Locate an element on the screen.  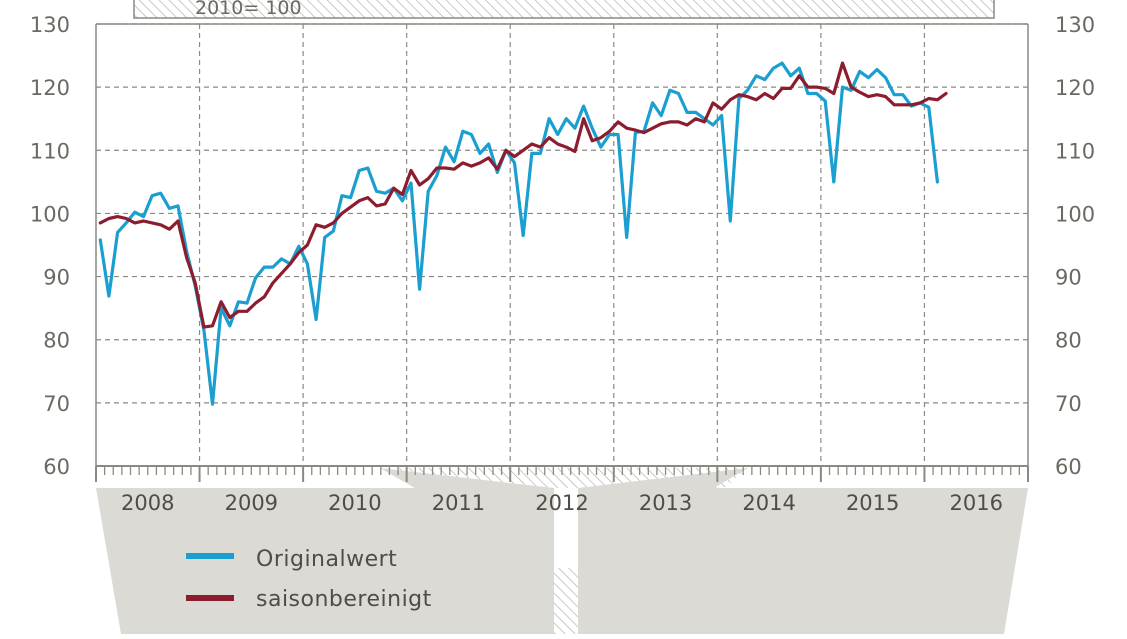
legend-panel-left-notch is located at coordinates (467, 518).